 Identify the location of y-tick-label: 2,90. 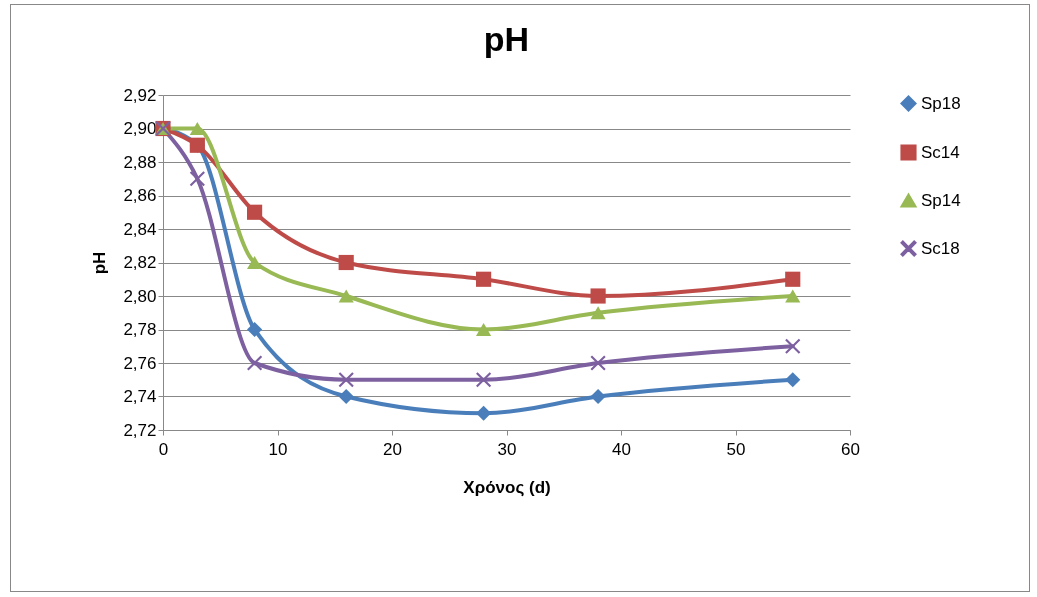
(140, 128).